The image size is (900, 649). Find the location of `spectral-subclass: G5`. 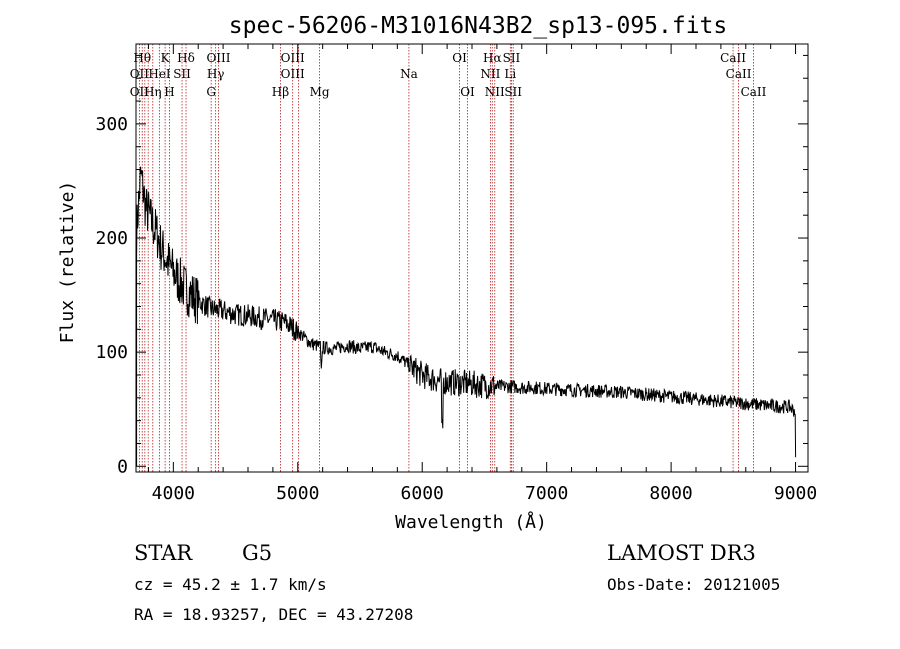

spectral-subclass: G5 is located at coordinates (257, 553).